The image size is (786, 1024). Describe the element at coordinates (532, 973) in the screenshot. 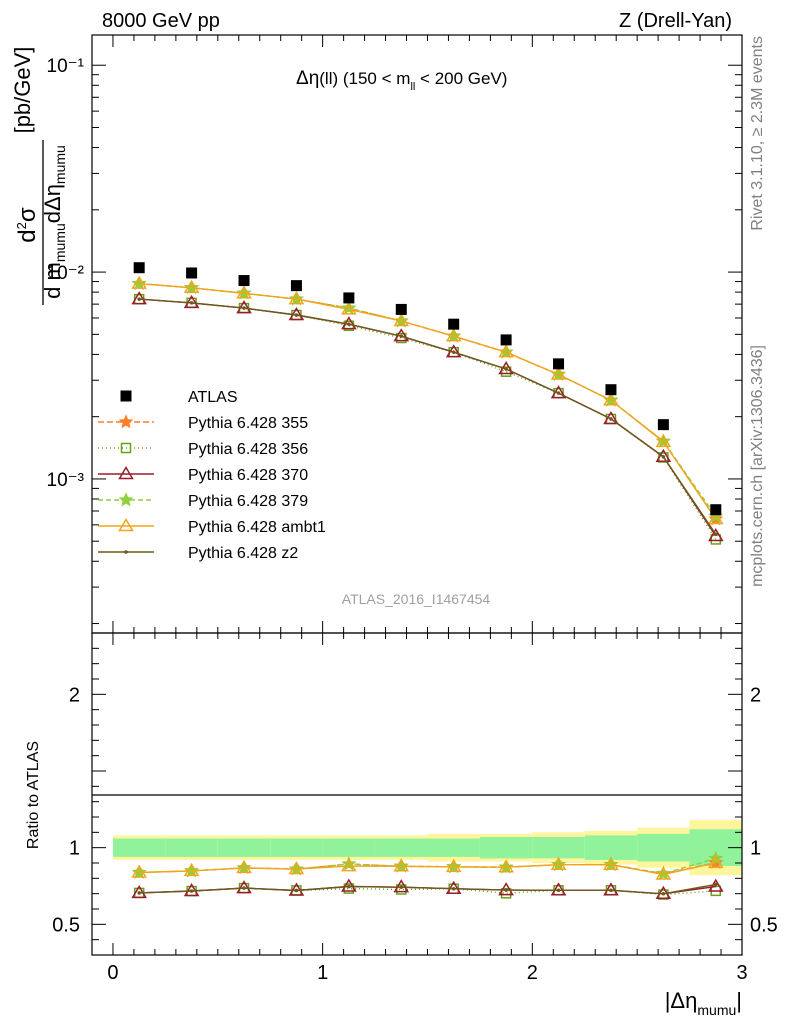

I see `x-tick-label: 2` at that location.